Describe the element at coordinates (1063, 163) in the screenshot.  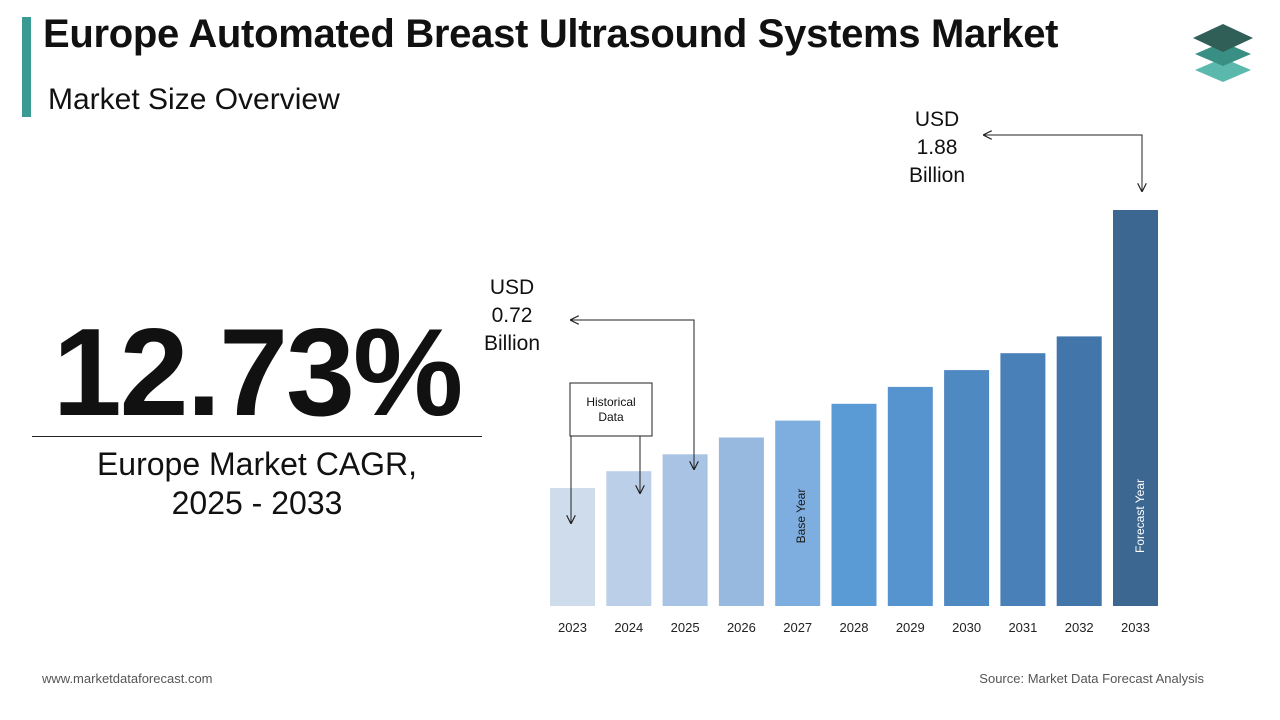
I see `end-value-arrow` at that location.